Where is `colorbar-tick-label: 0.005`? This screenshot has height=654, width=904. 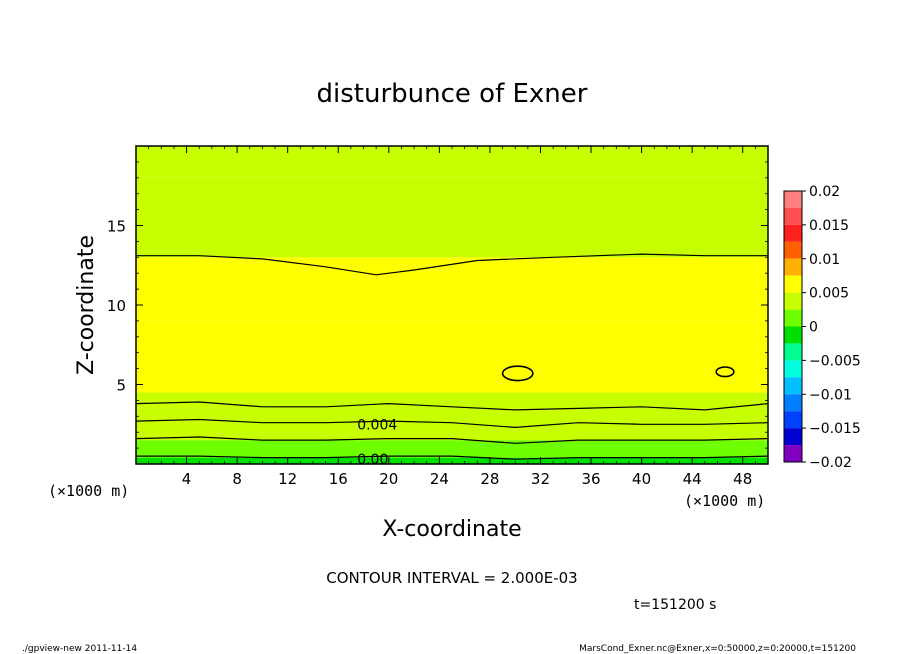
colorbar-tick-label: 0.005 is located at coordinates (829, 294).